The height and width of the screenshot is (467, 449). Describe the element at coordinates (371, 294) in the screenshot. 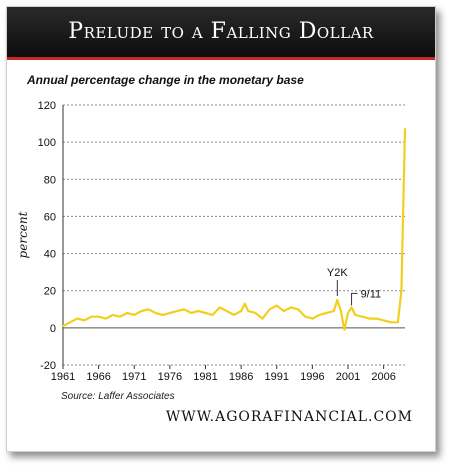

I see `annotation-label-911: 9/11` at that location.